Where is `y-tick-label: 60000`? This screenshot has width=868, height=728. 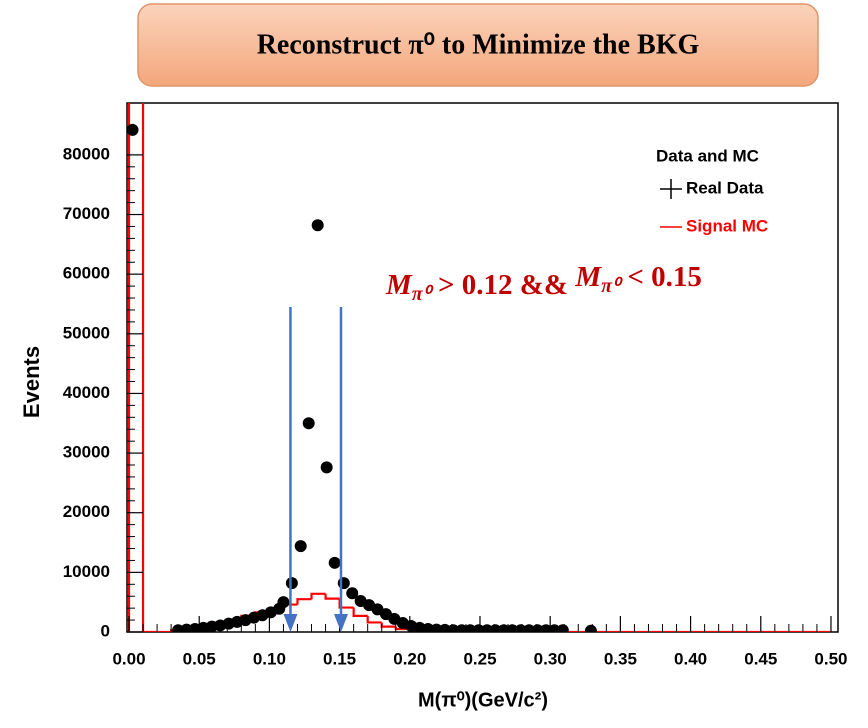
y-tick-label: 60000 is located at coordinates (86, 273).